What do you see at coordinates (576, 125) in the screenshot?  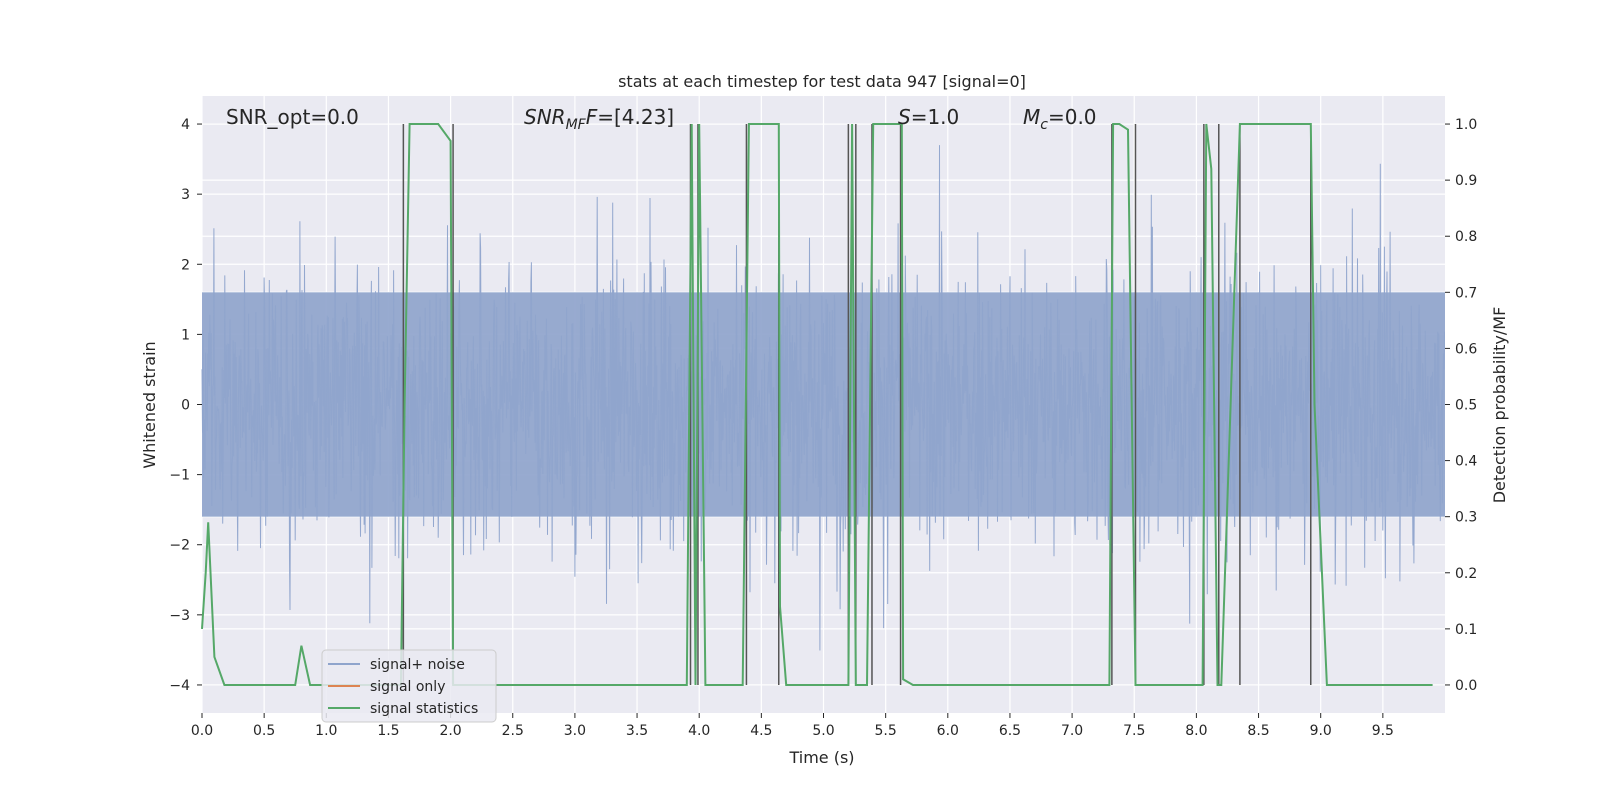 I see `snr-mf-sub: MF` at bounding box center [576, 125].